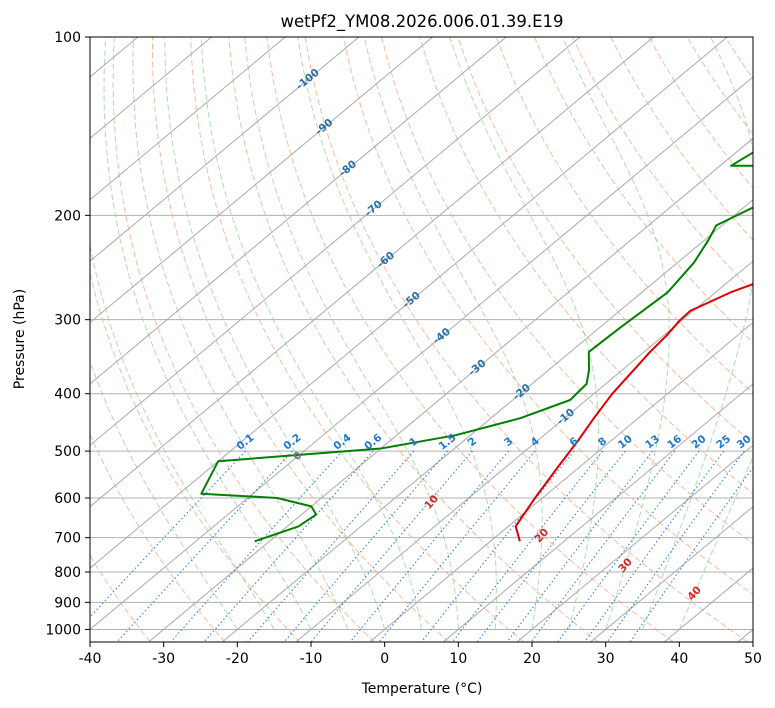 The image size is (775, 708). Describe the element at coordinates (245, 442) in the screenshot. I see `mixing-ratio-label: 0.1` at that location.